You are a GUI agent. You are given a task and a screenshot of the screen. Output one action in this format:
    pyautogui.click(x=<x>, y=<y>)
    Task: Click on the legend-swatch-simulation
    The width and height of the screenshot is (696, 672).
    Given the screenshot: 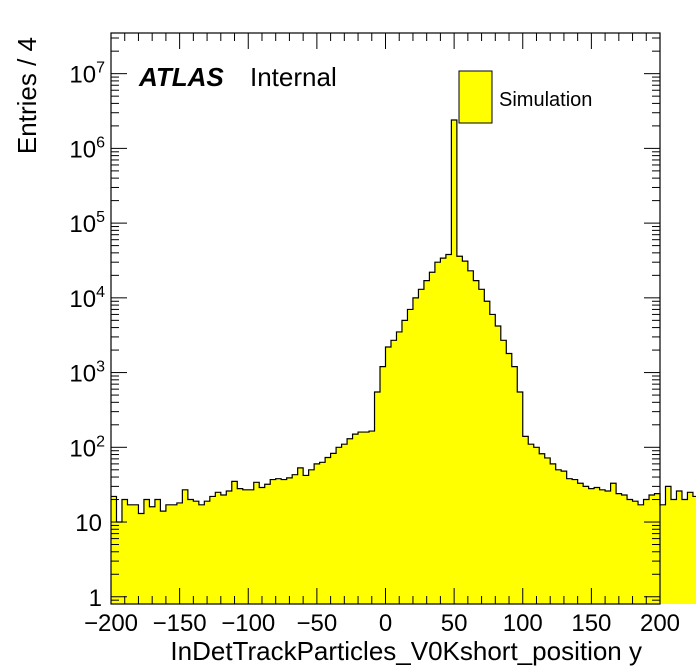 What is the action you would take?
    pyautogui.click(x=475, y=97)
    